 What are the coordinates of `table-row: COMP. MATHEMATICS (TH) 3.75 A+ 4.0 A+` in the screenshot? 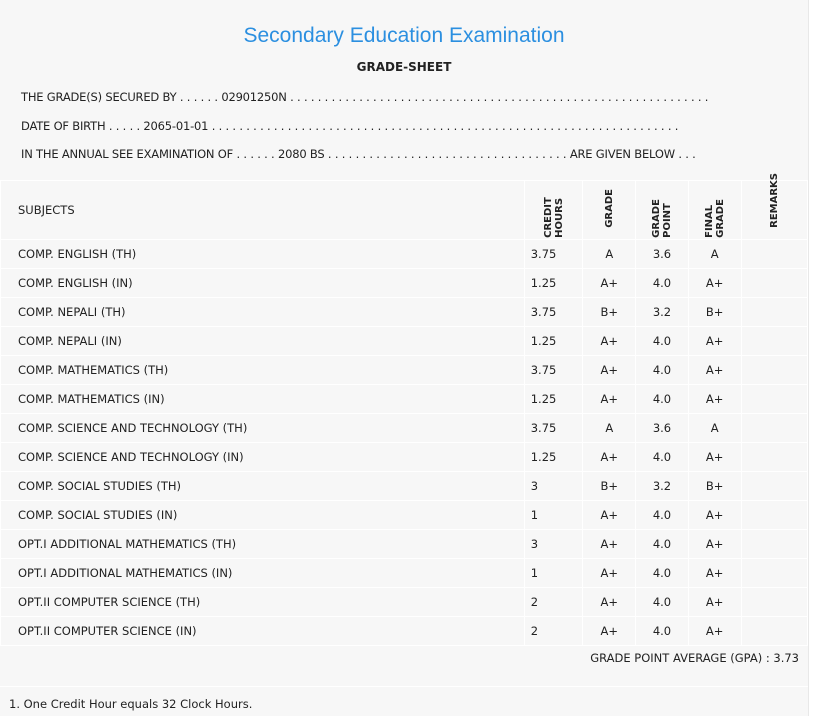 It's located at (404, 369).